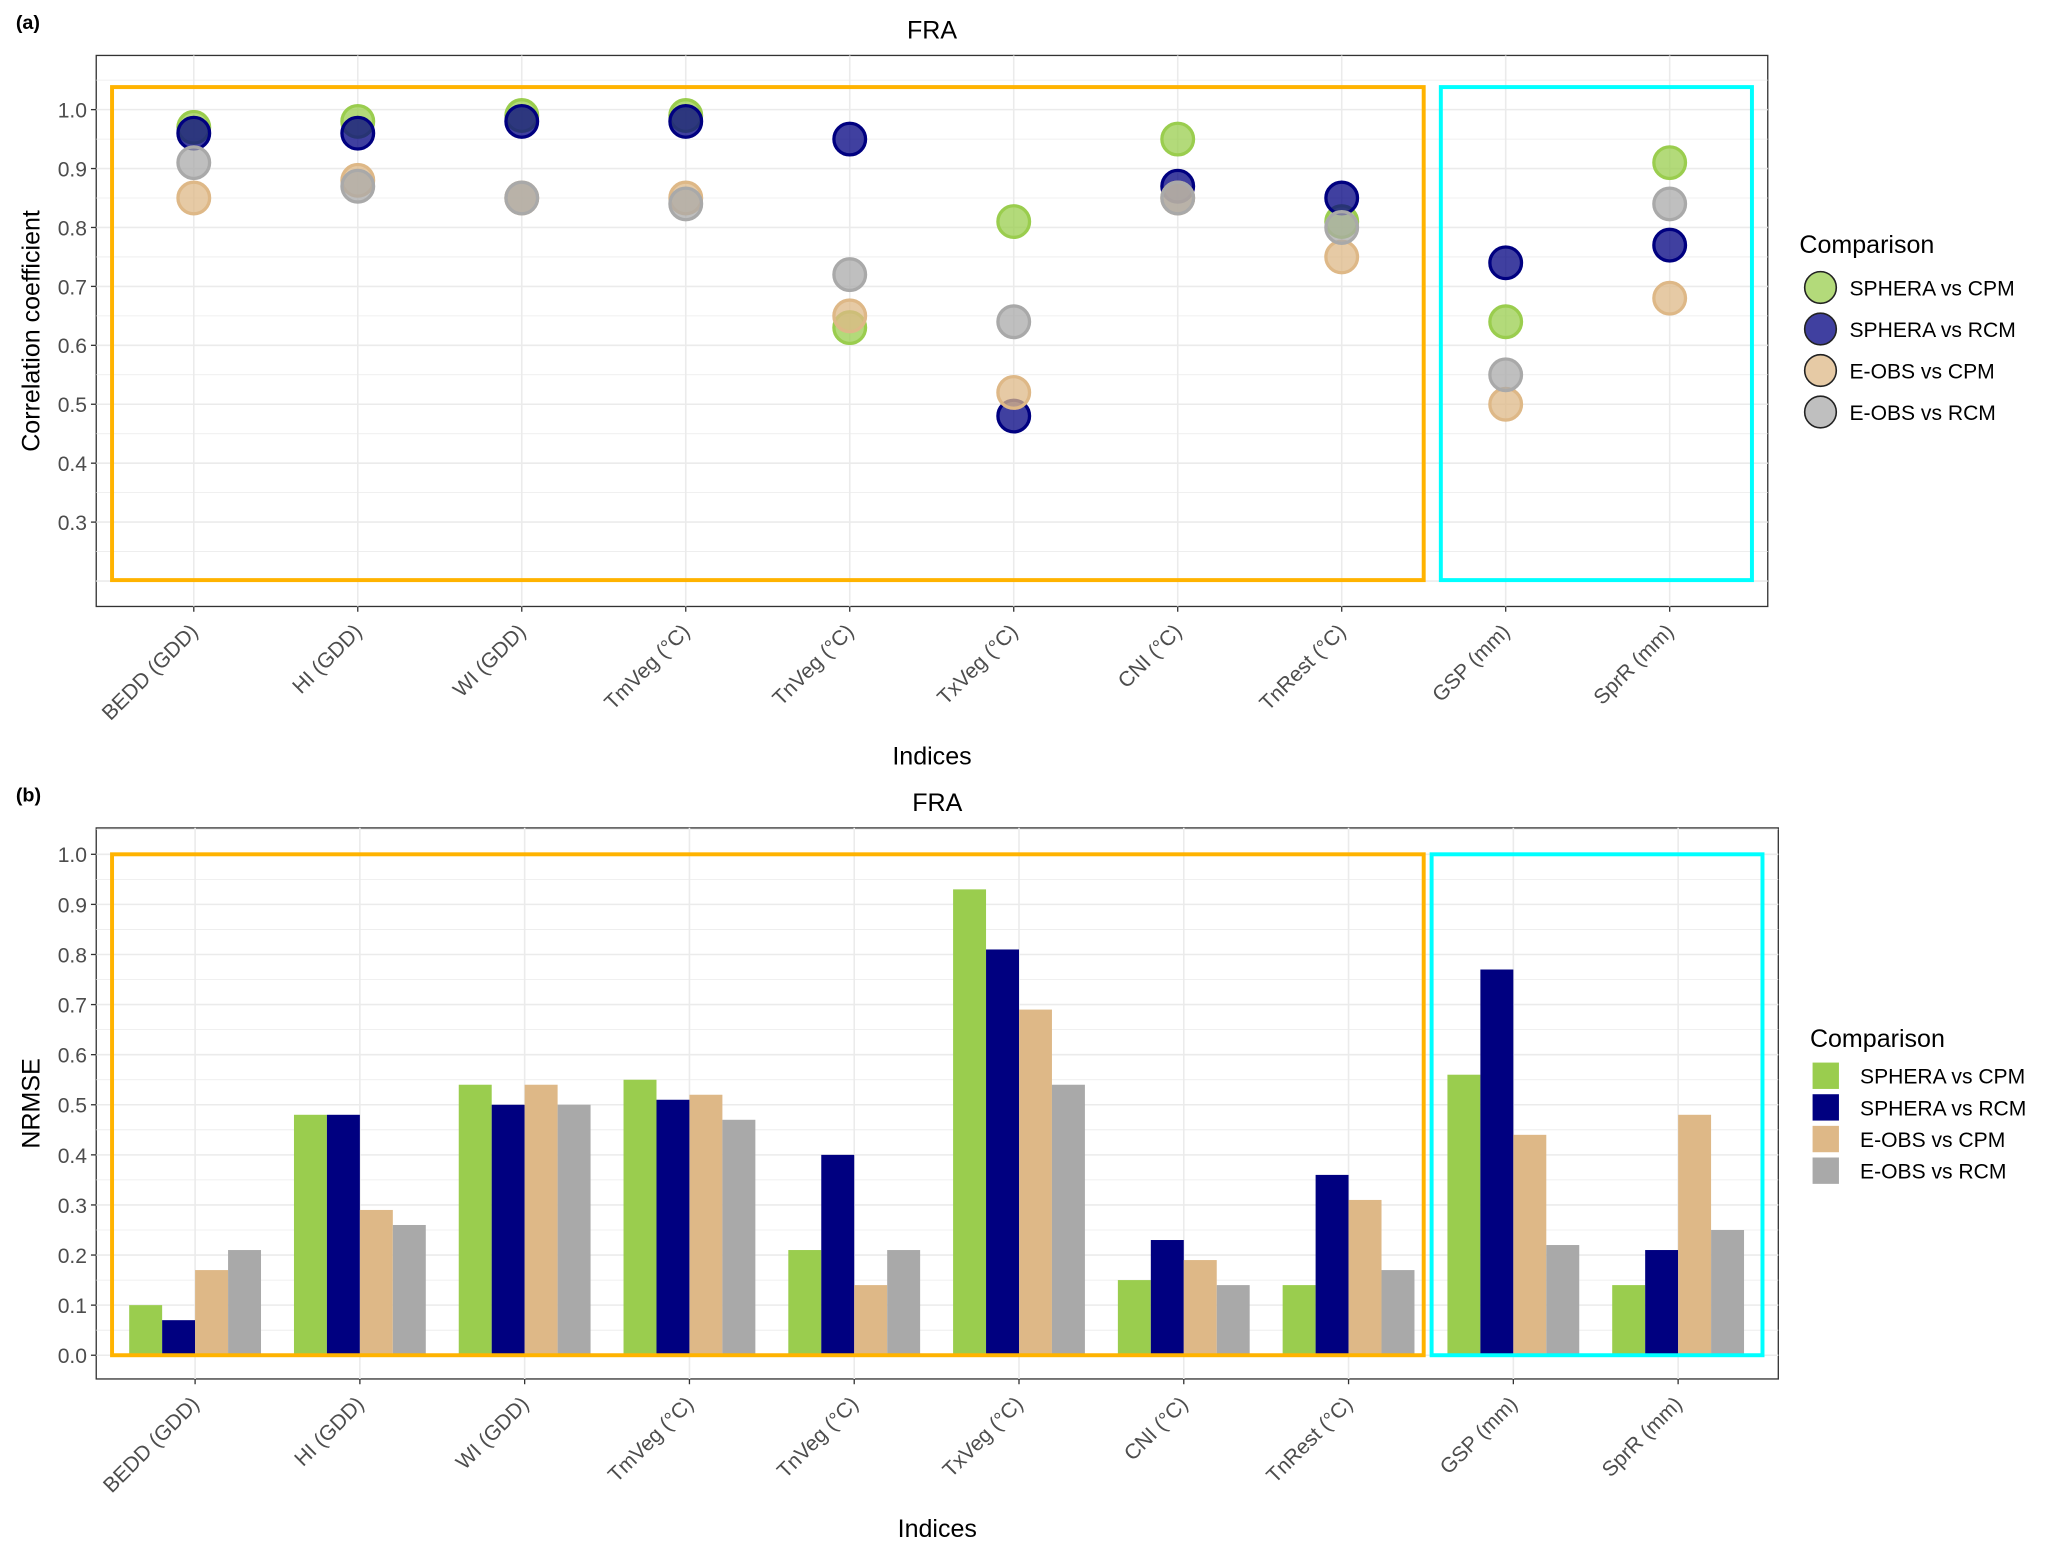 The height and width of the screenshot is (1557, 2067). Describe the element at coordinates (72, 111) in the screenshot. I see `y-tick-label: 1.0` at that location.